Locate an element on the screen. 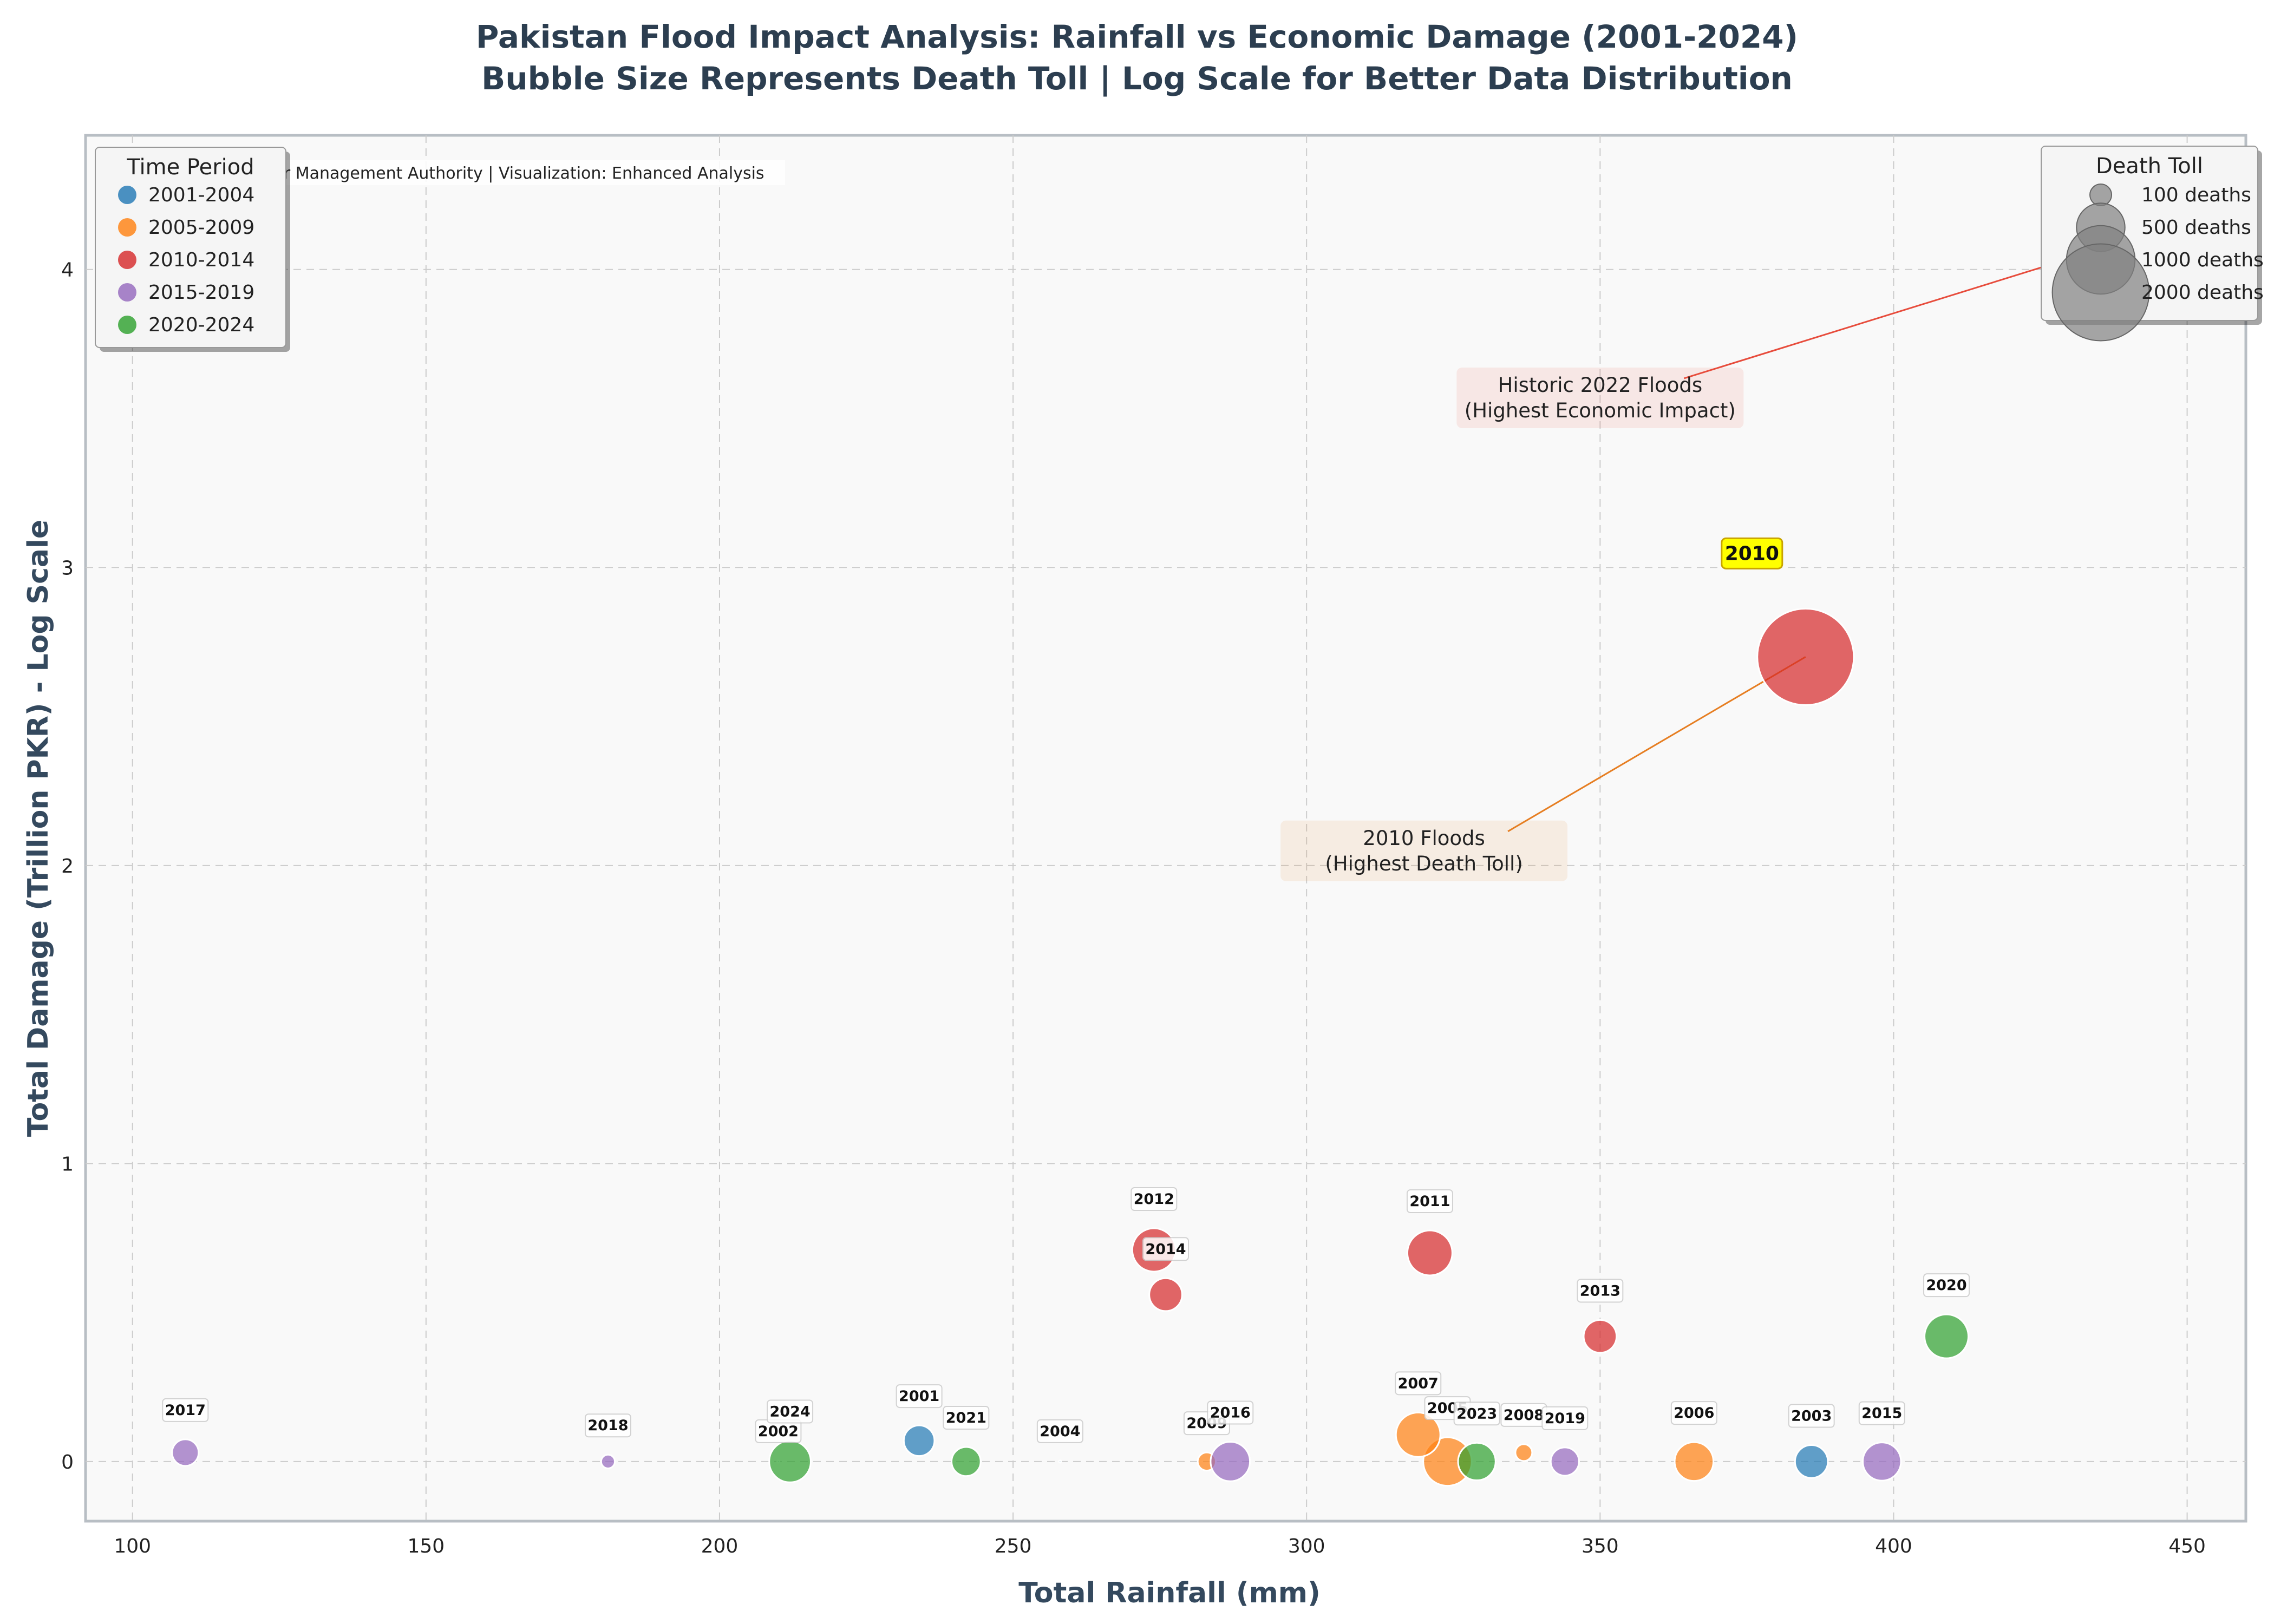 Image resolution: width=2274 pixels, height=1624 pixels. x-tick-label: 350 is located at coordinates (1600, 1546).